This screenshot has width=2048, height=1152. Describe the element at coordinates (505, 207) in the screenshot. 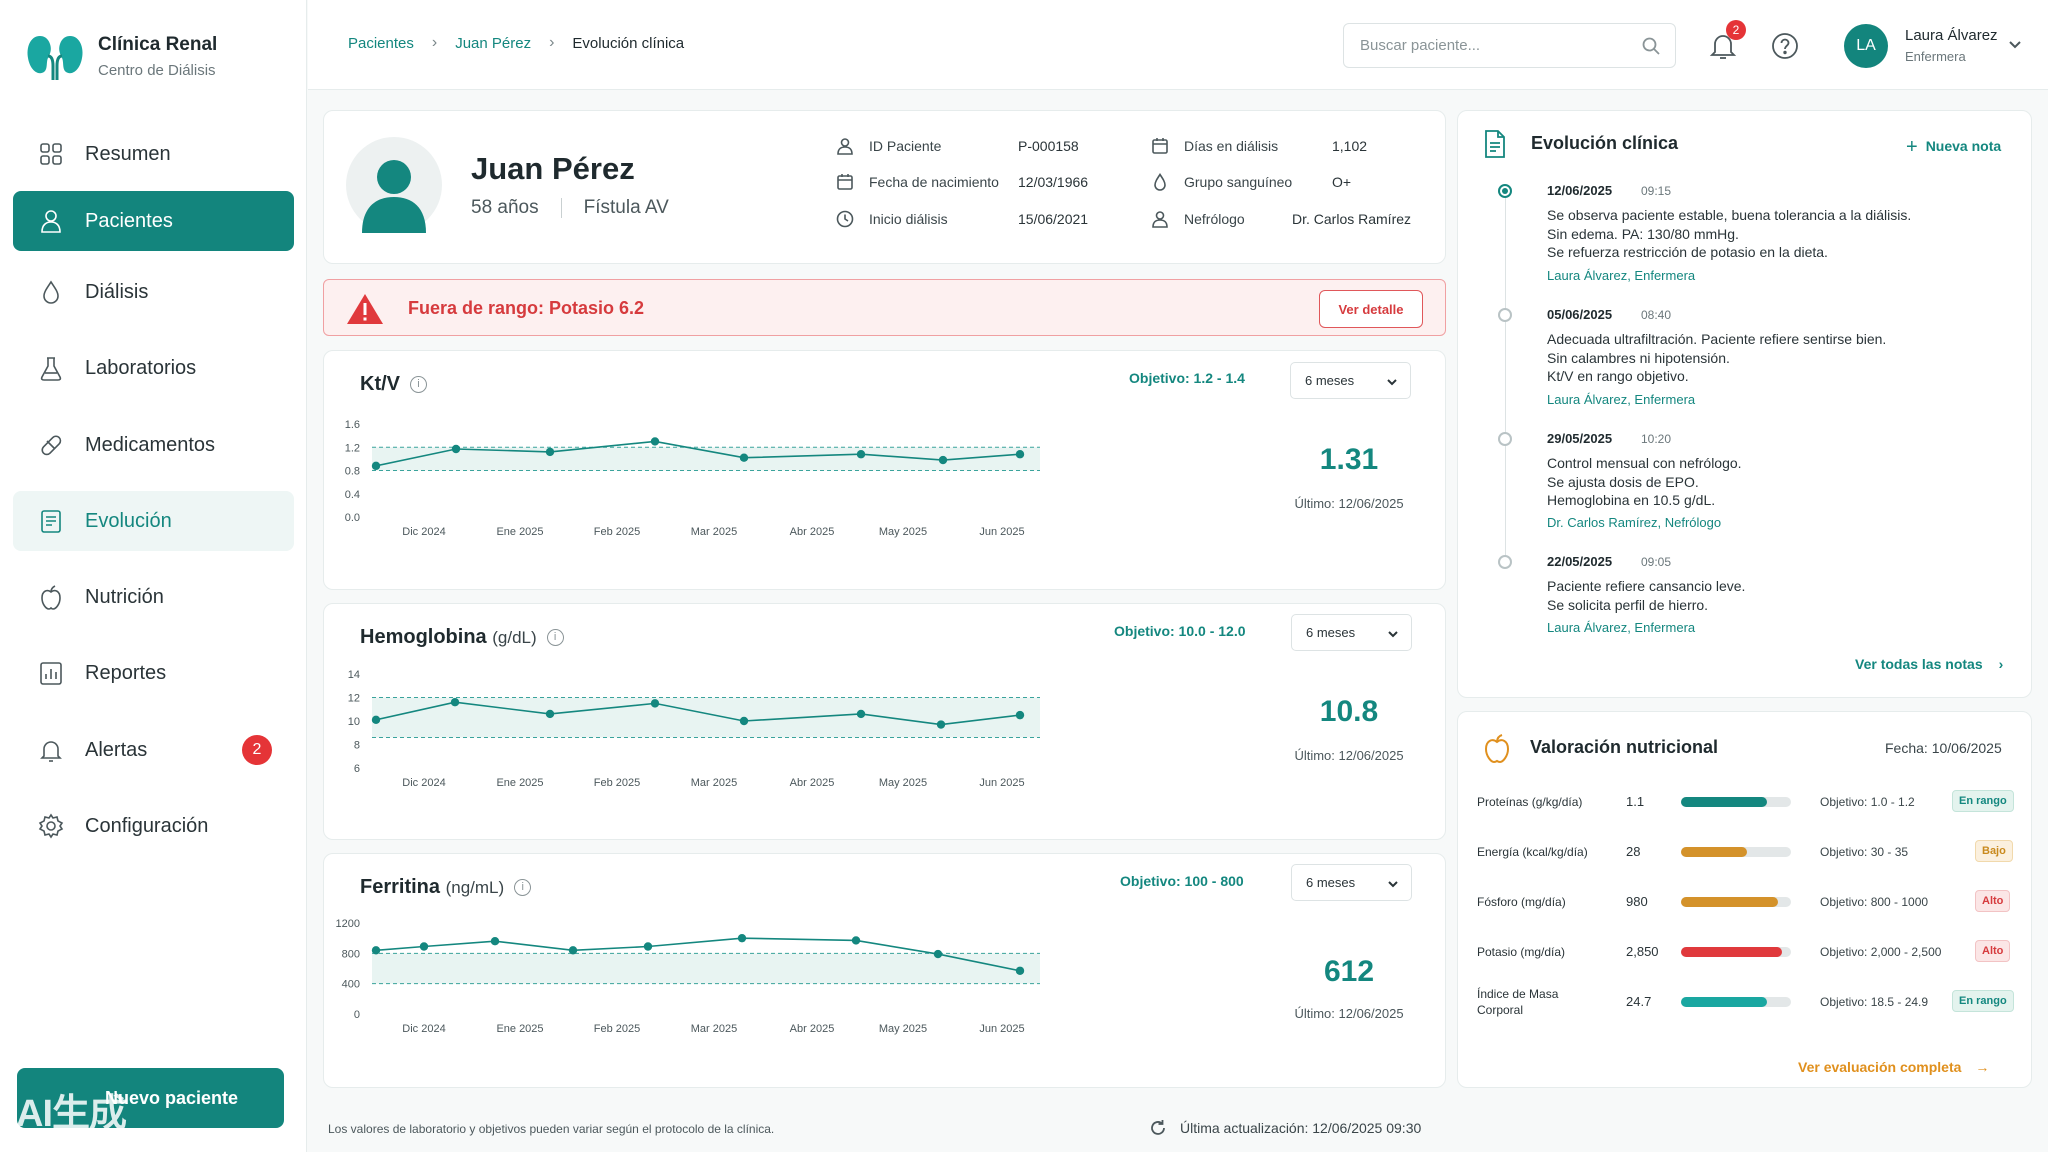

I see `patient-age: 58 años` at that location.